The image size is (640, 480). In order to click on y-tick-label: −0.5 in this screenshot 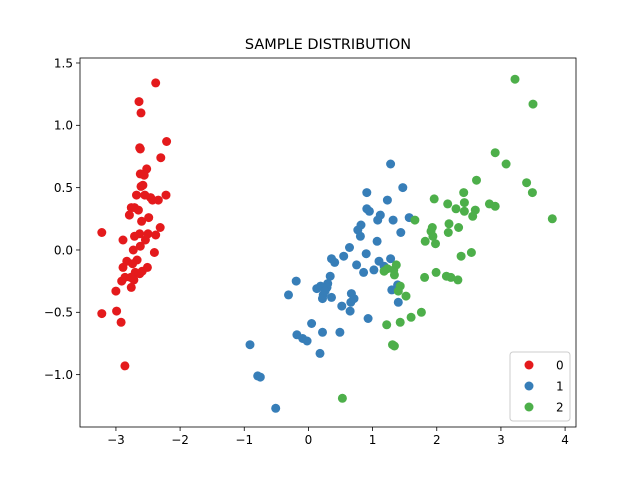, I will do `click(58, 313)`.